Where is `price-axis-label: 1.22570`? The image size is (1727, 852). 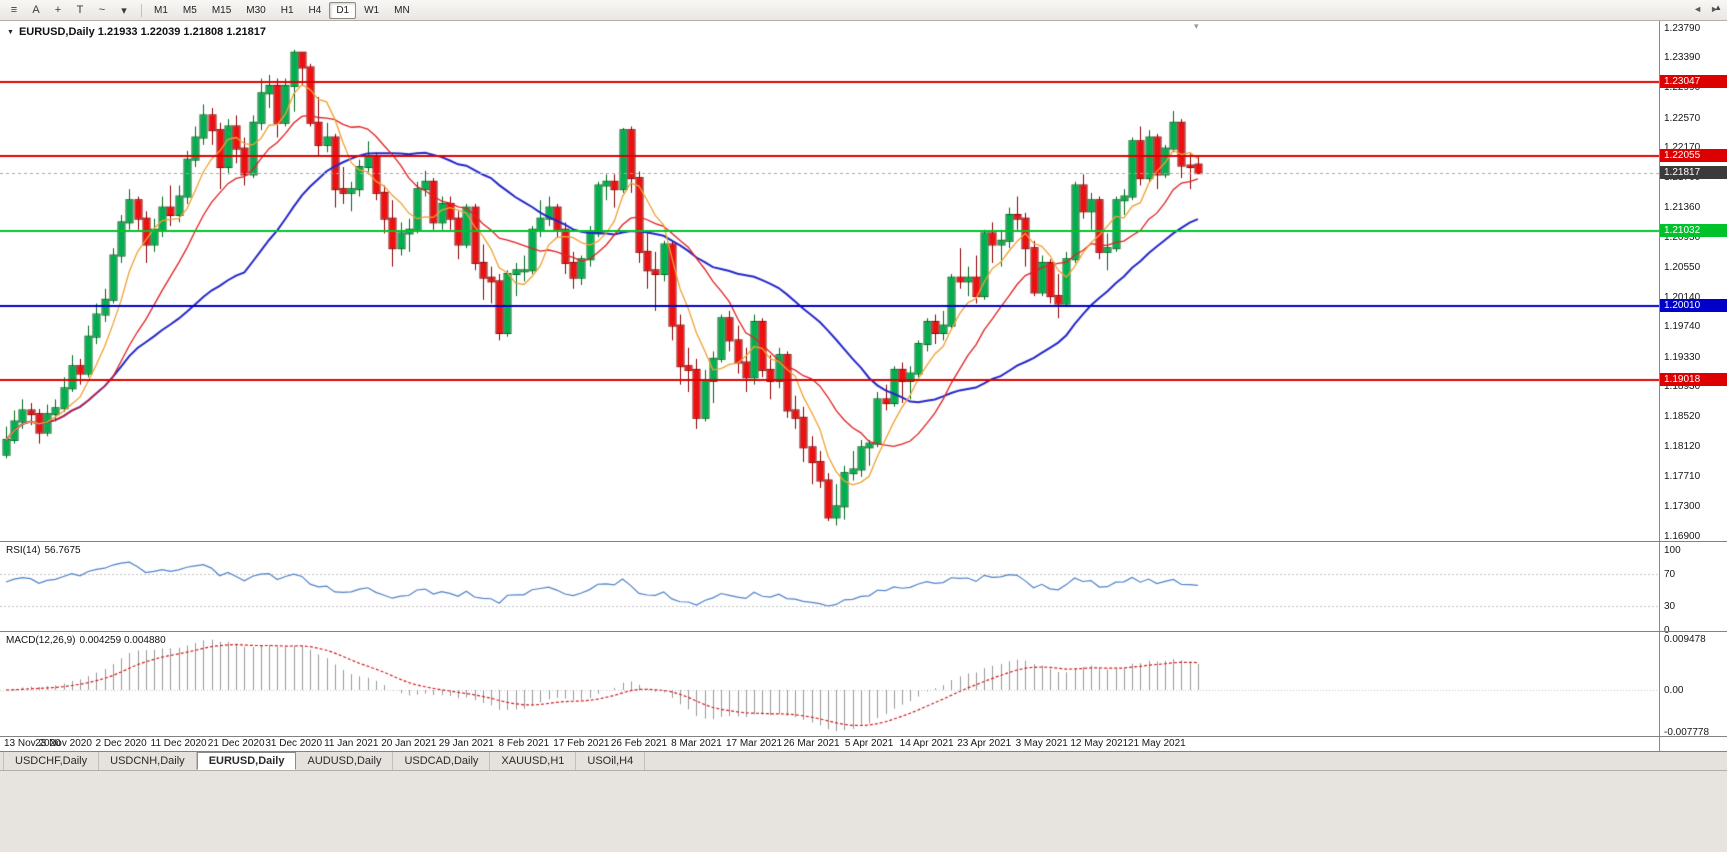 price-axis-label: 1.22570 is located at coordinates (1682, 118).